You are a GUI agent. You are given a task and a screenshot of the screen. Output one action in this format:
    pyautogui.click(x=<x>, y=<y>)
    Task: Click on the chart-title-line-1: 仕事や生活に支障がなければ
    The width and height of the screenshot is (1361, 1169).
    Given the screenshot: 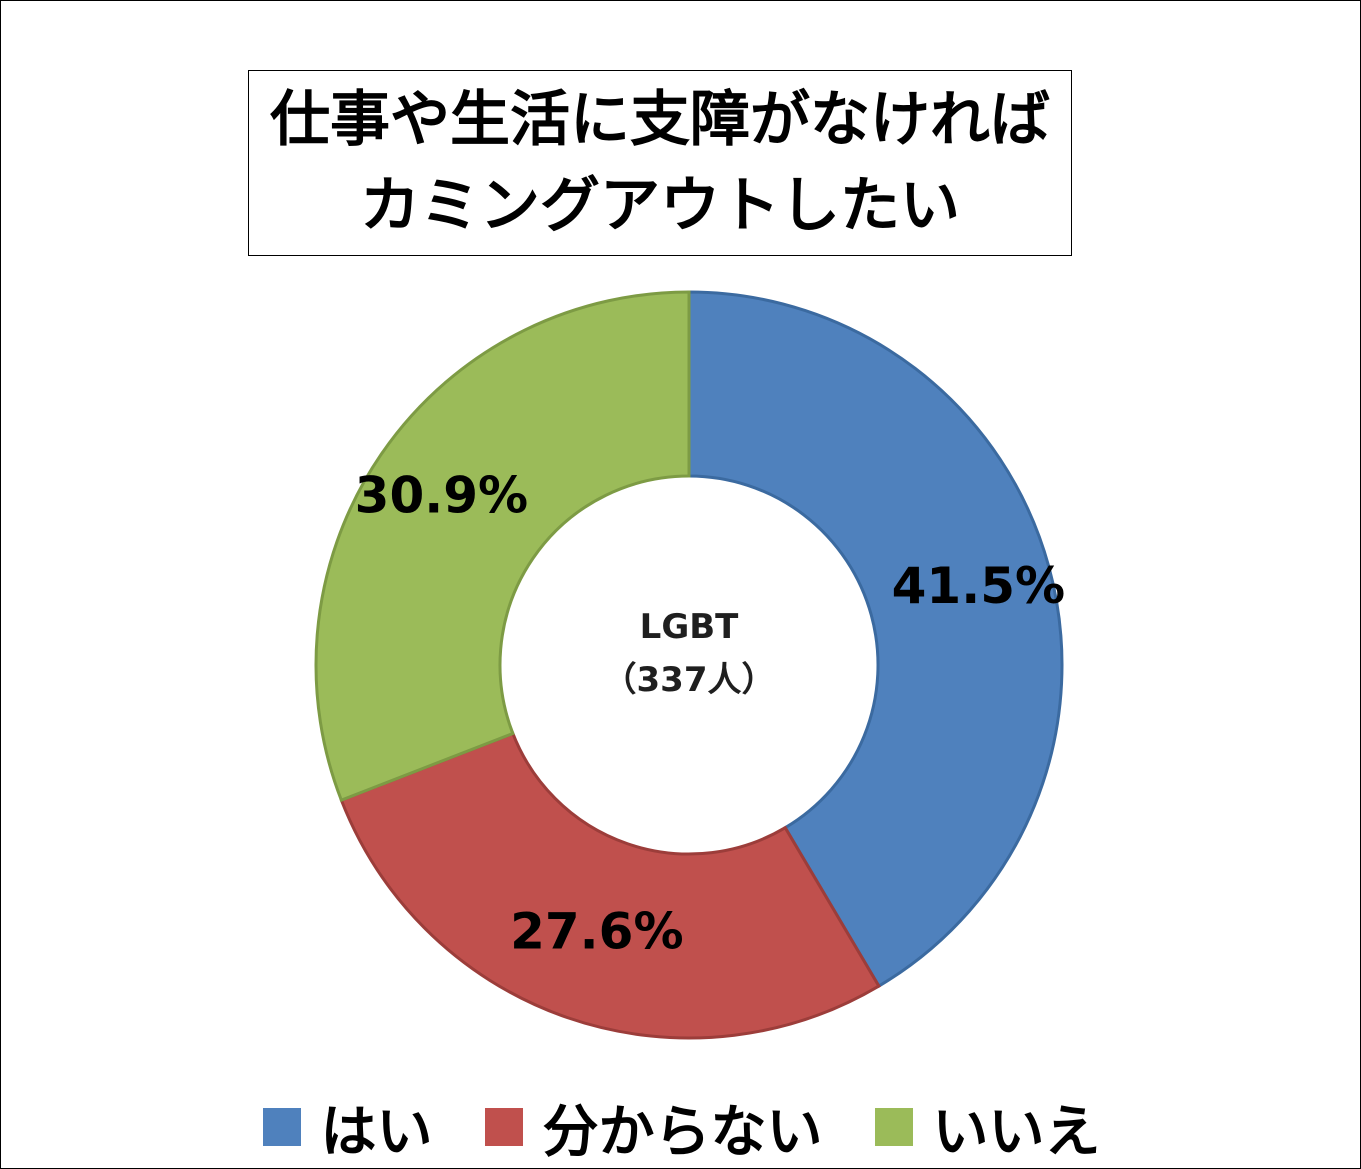 What is the action you would take?
    pyautogui.click(x=660, y=120)
    